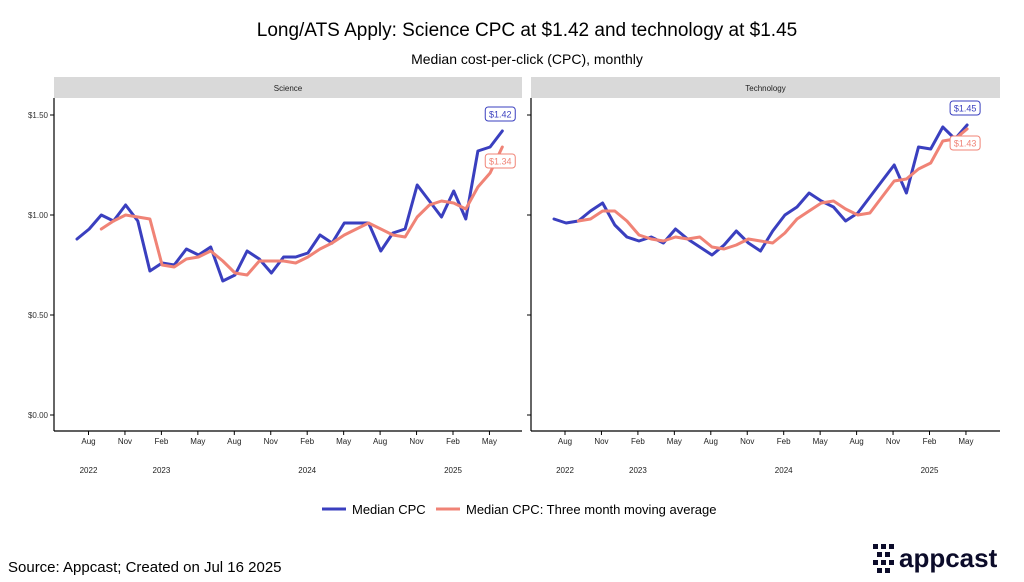  I want to click on facet-strip-label: Science, so click(288, 88).